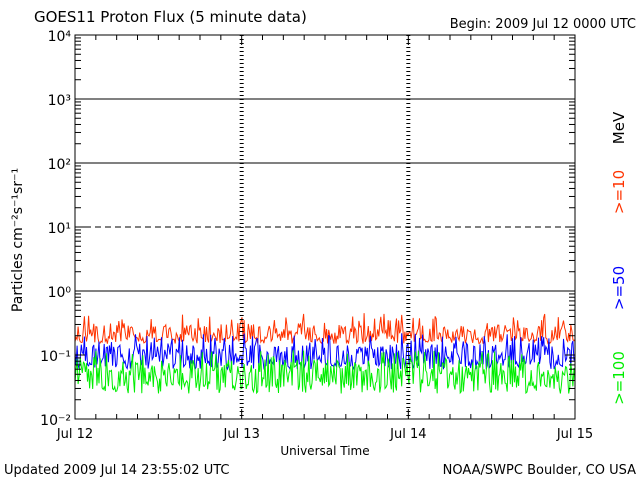 This screenshot has height=480, width=640. I want to click on y-tick-label: 10², so click(59, 165).